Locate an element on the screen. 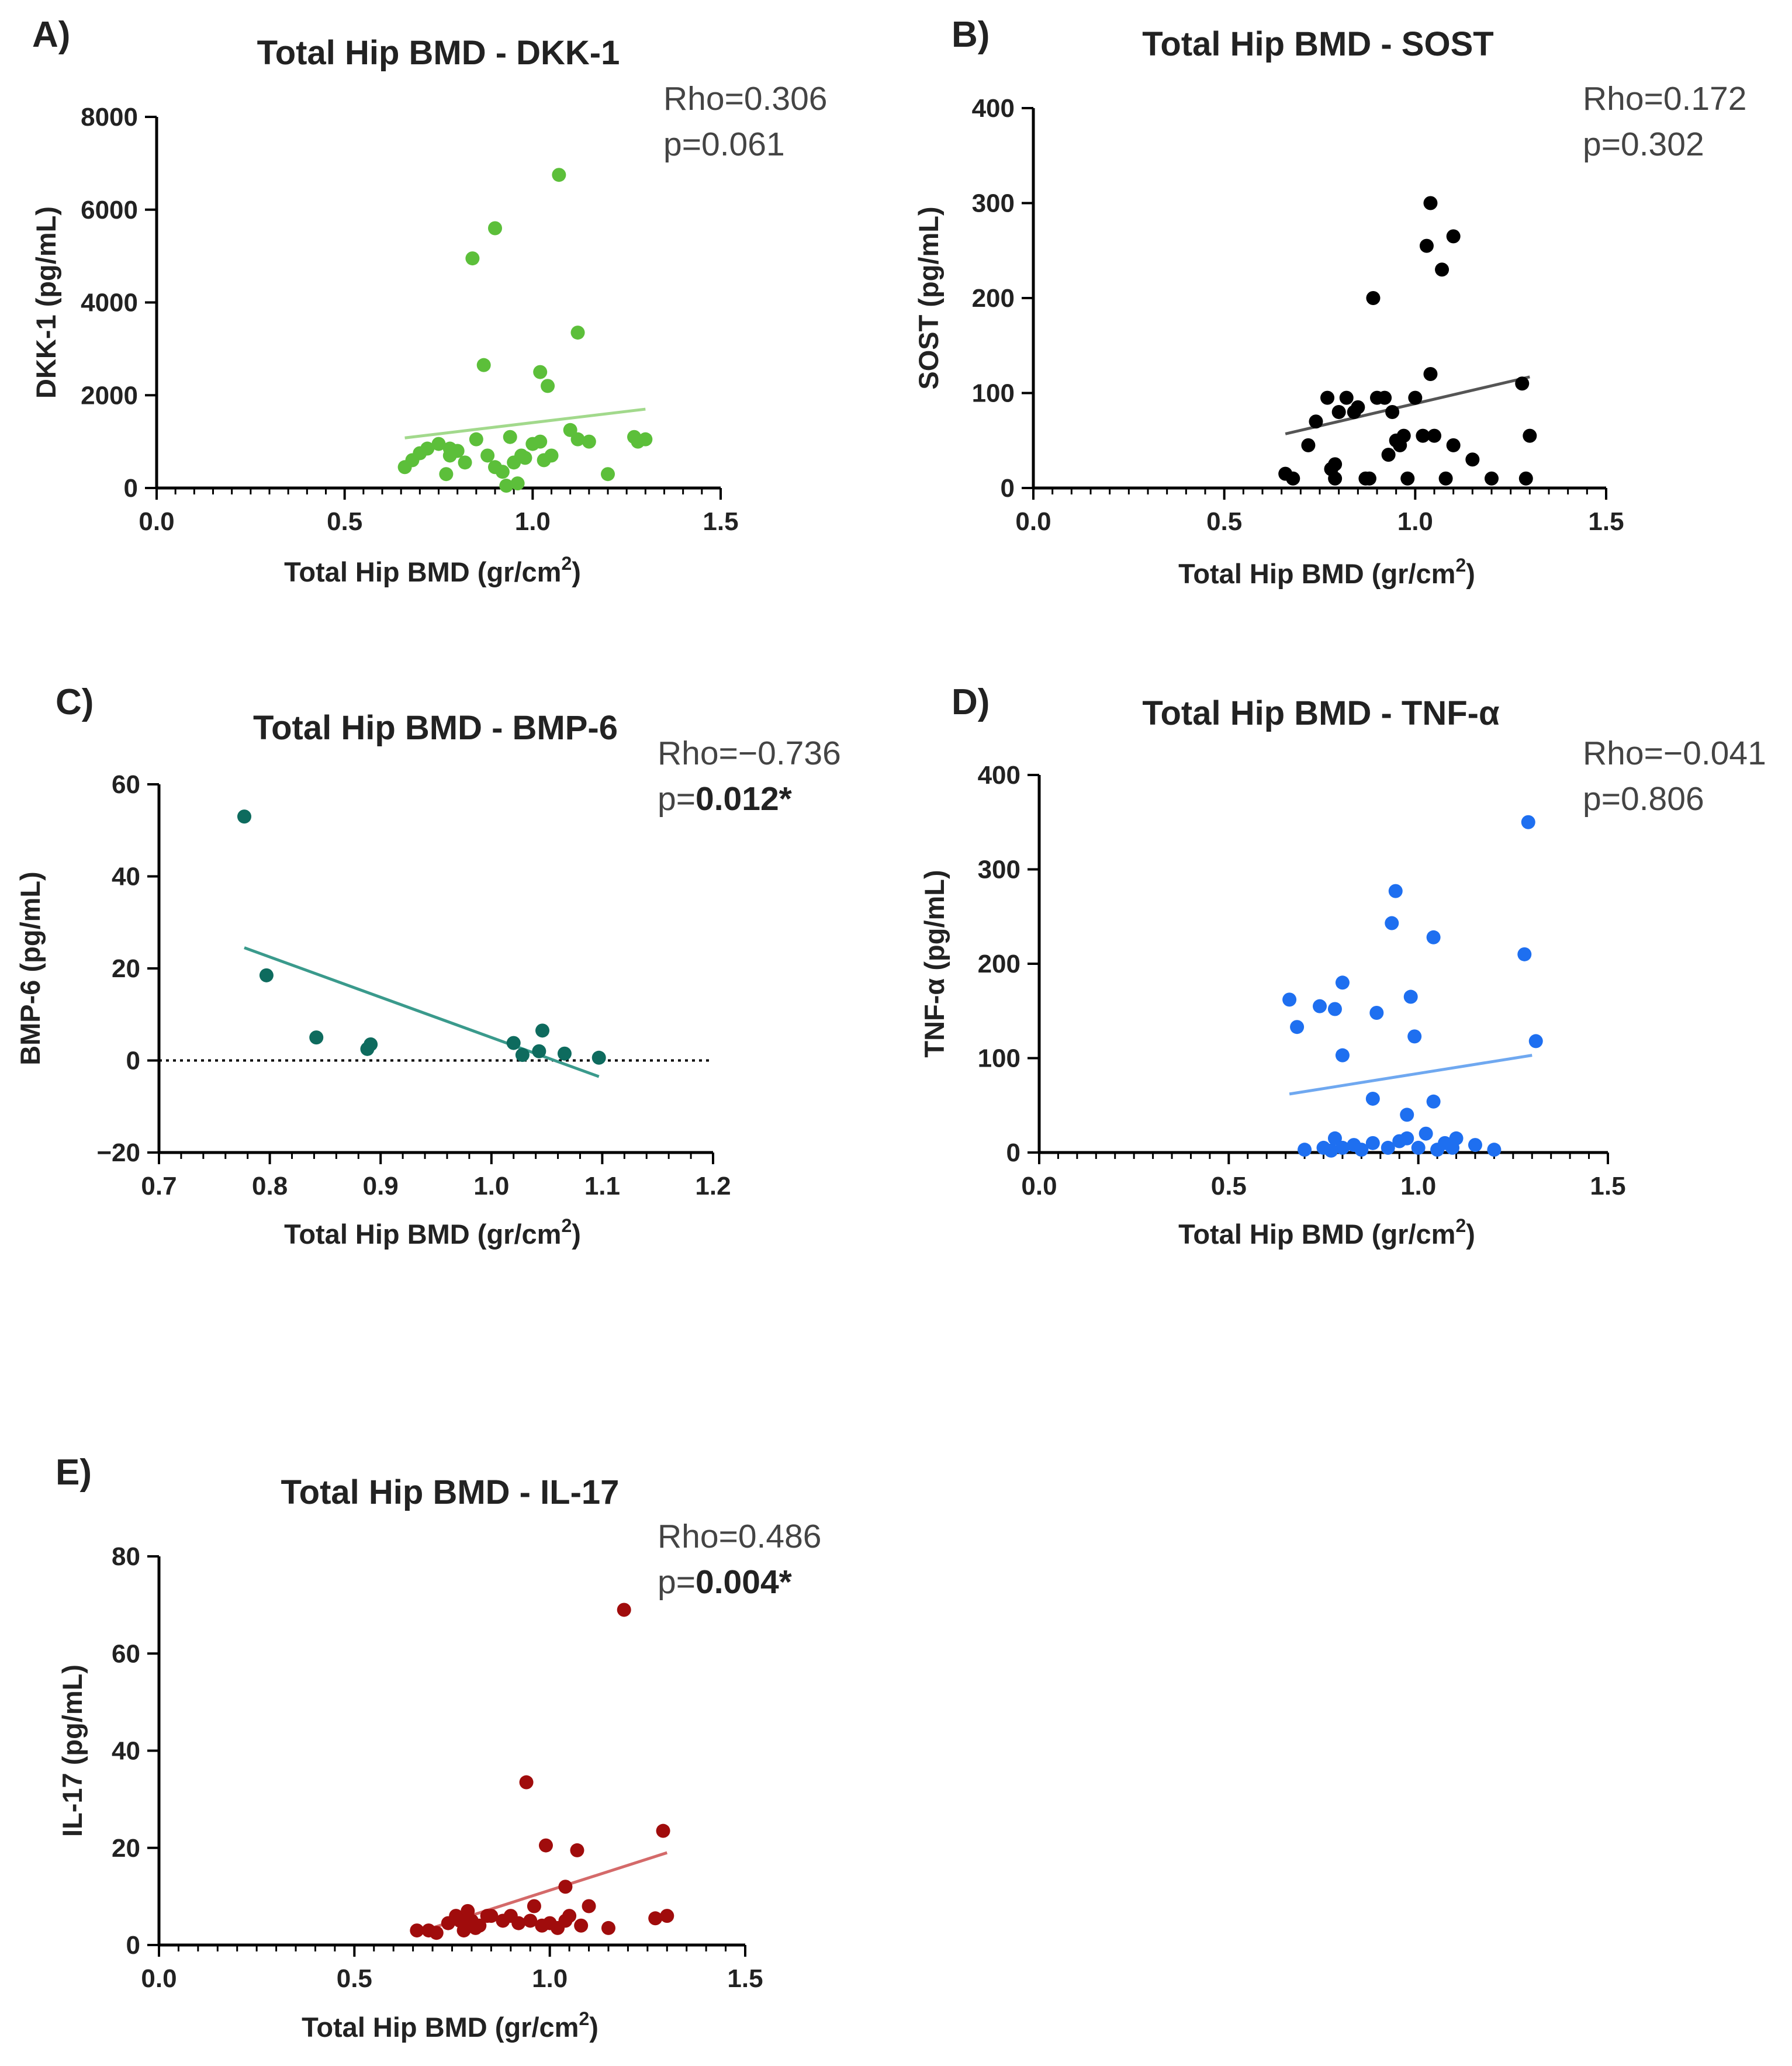 The image size is (1792, 2066). y-axis-label: DKK-1 (pg/mL) is located at coordinates (45, 302).